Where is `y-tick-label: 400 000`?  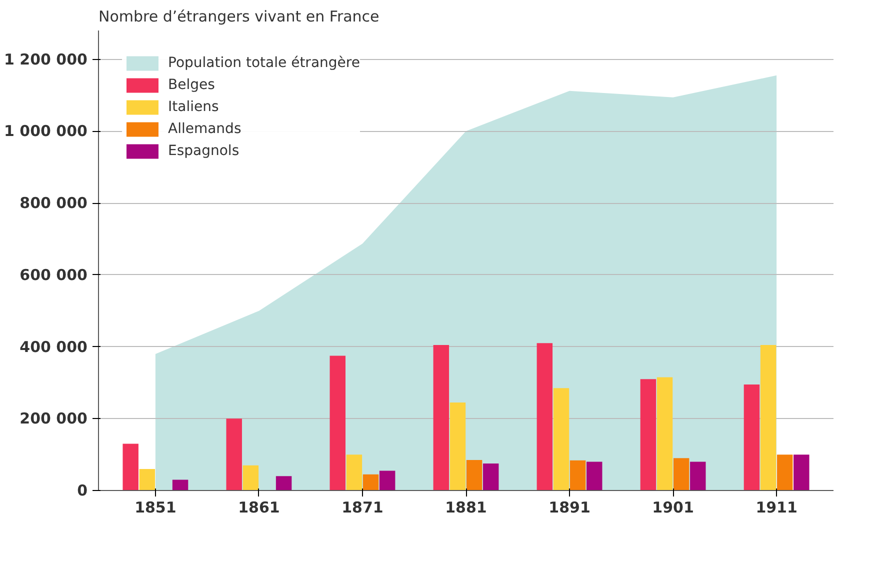
y-tick-label: 400 000 is located at coordinates (54, 347).